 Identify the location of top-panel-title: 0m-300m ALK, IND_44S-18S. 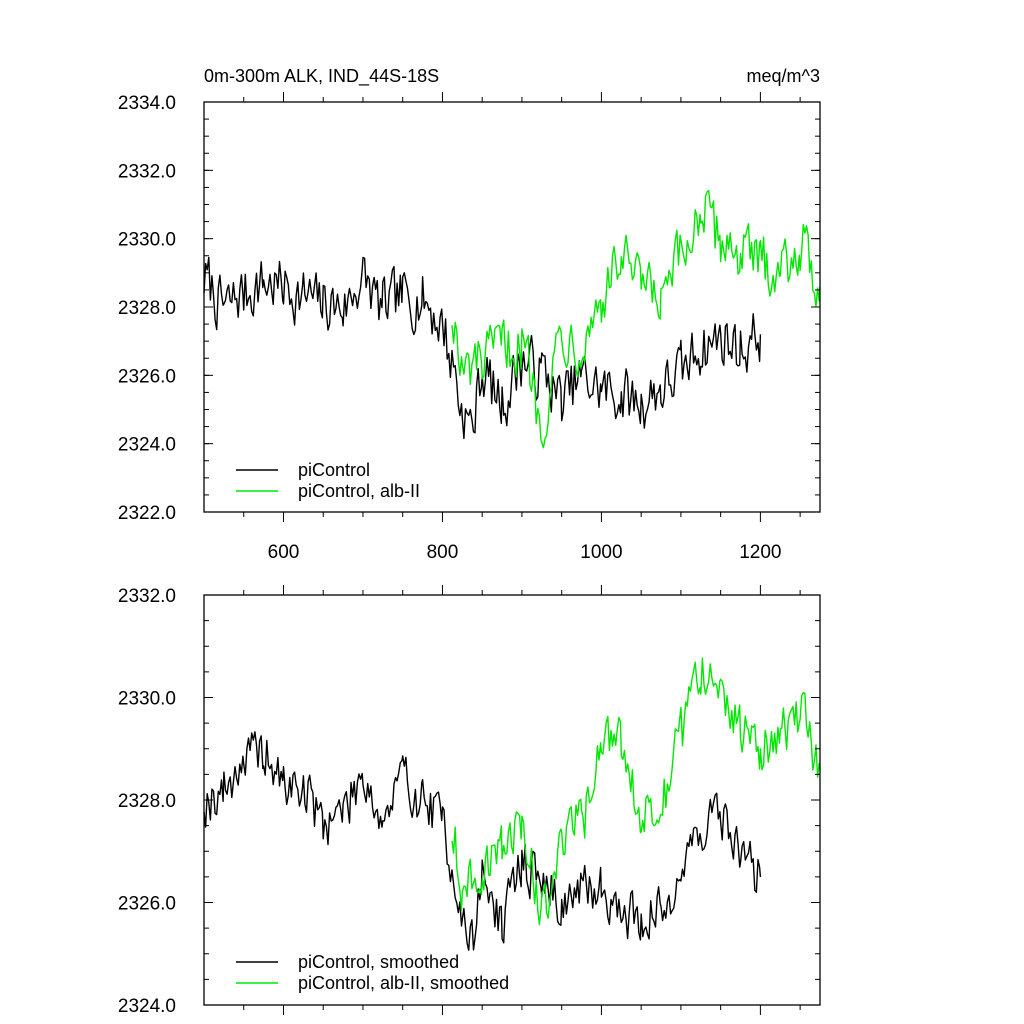
(321, 76).